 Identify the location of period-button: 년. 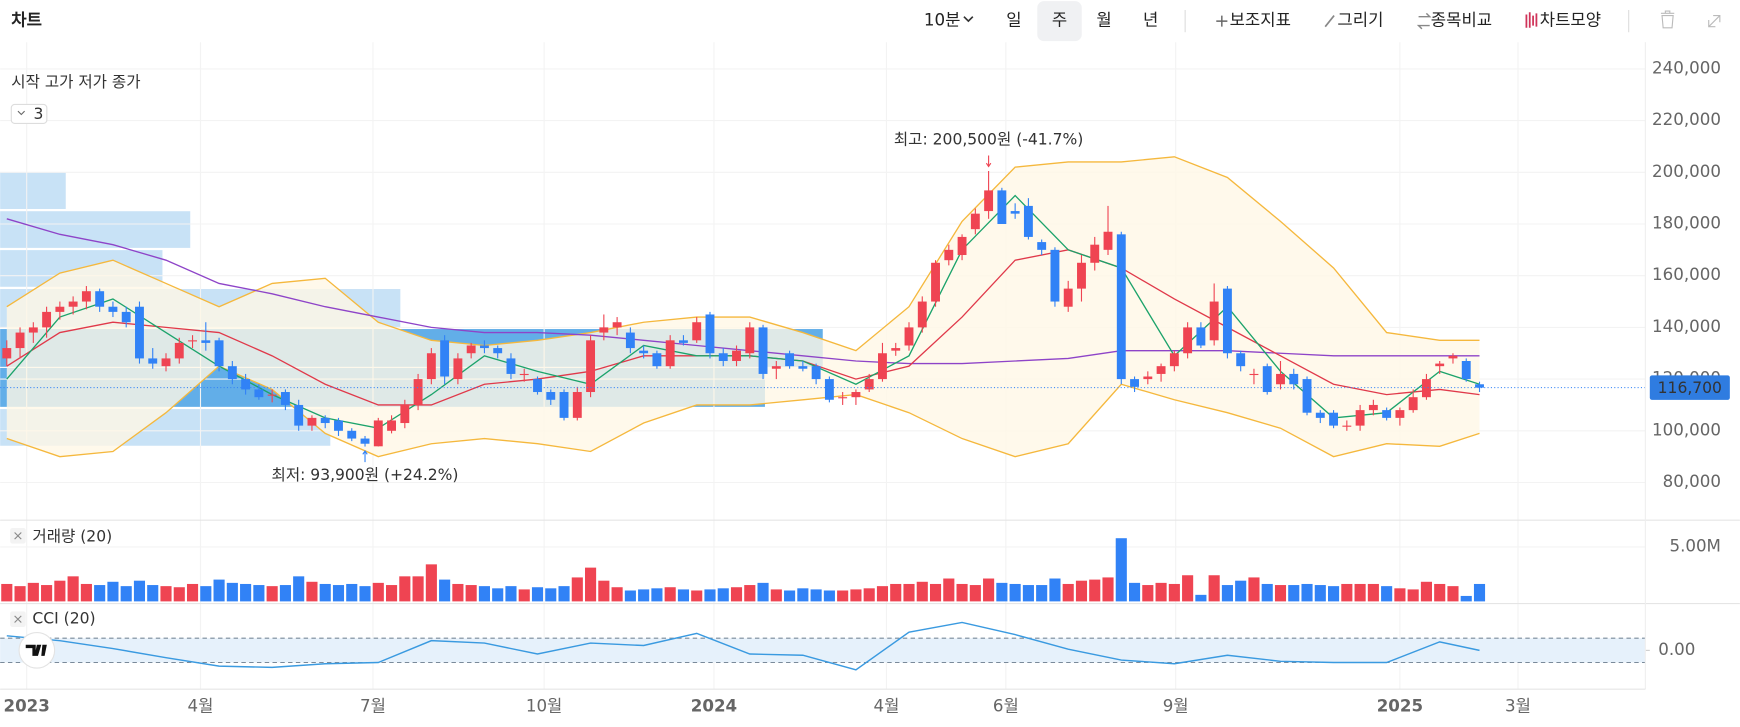
(1150, 20).